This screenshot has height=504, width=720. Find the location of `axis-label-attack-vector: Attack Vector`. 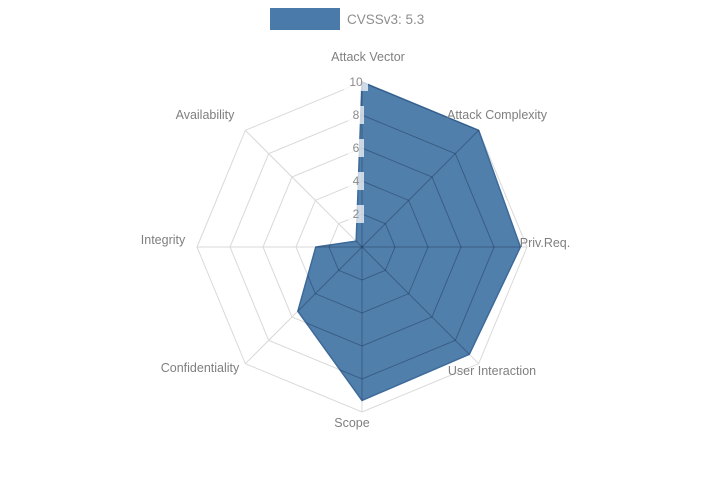

axis-label-attack-vector: Attack Vector is located at coordinates (368, 57).